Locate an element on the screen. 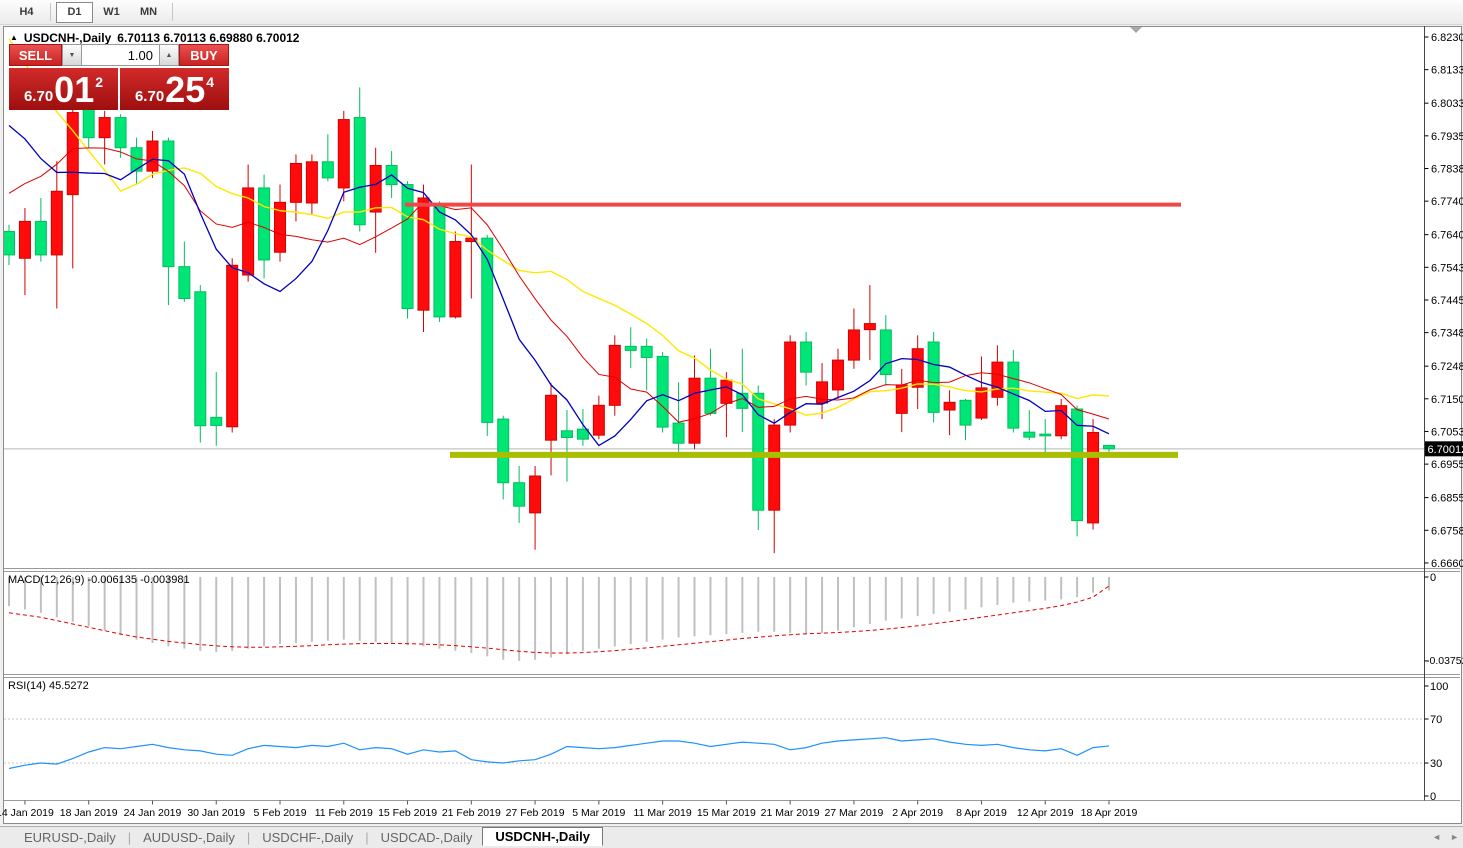  date-axis-label: 5 Mar 2019 is located at coordinates (598, 813).